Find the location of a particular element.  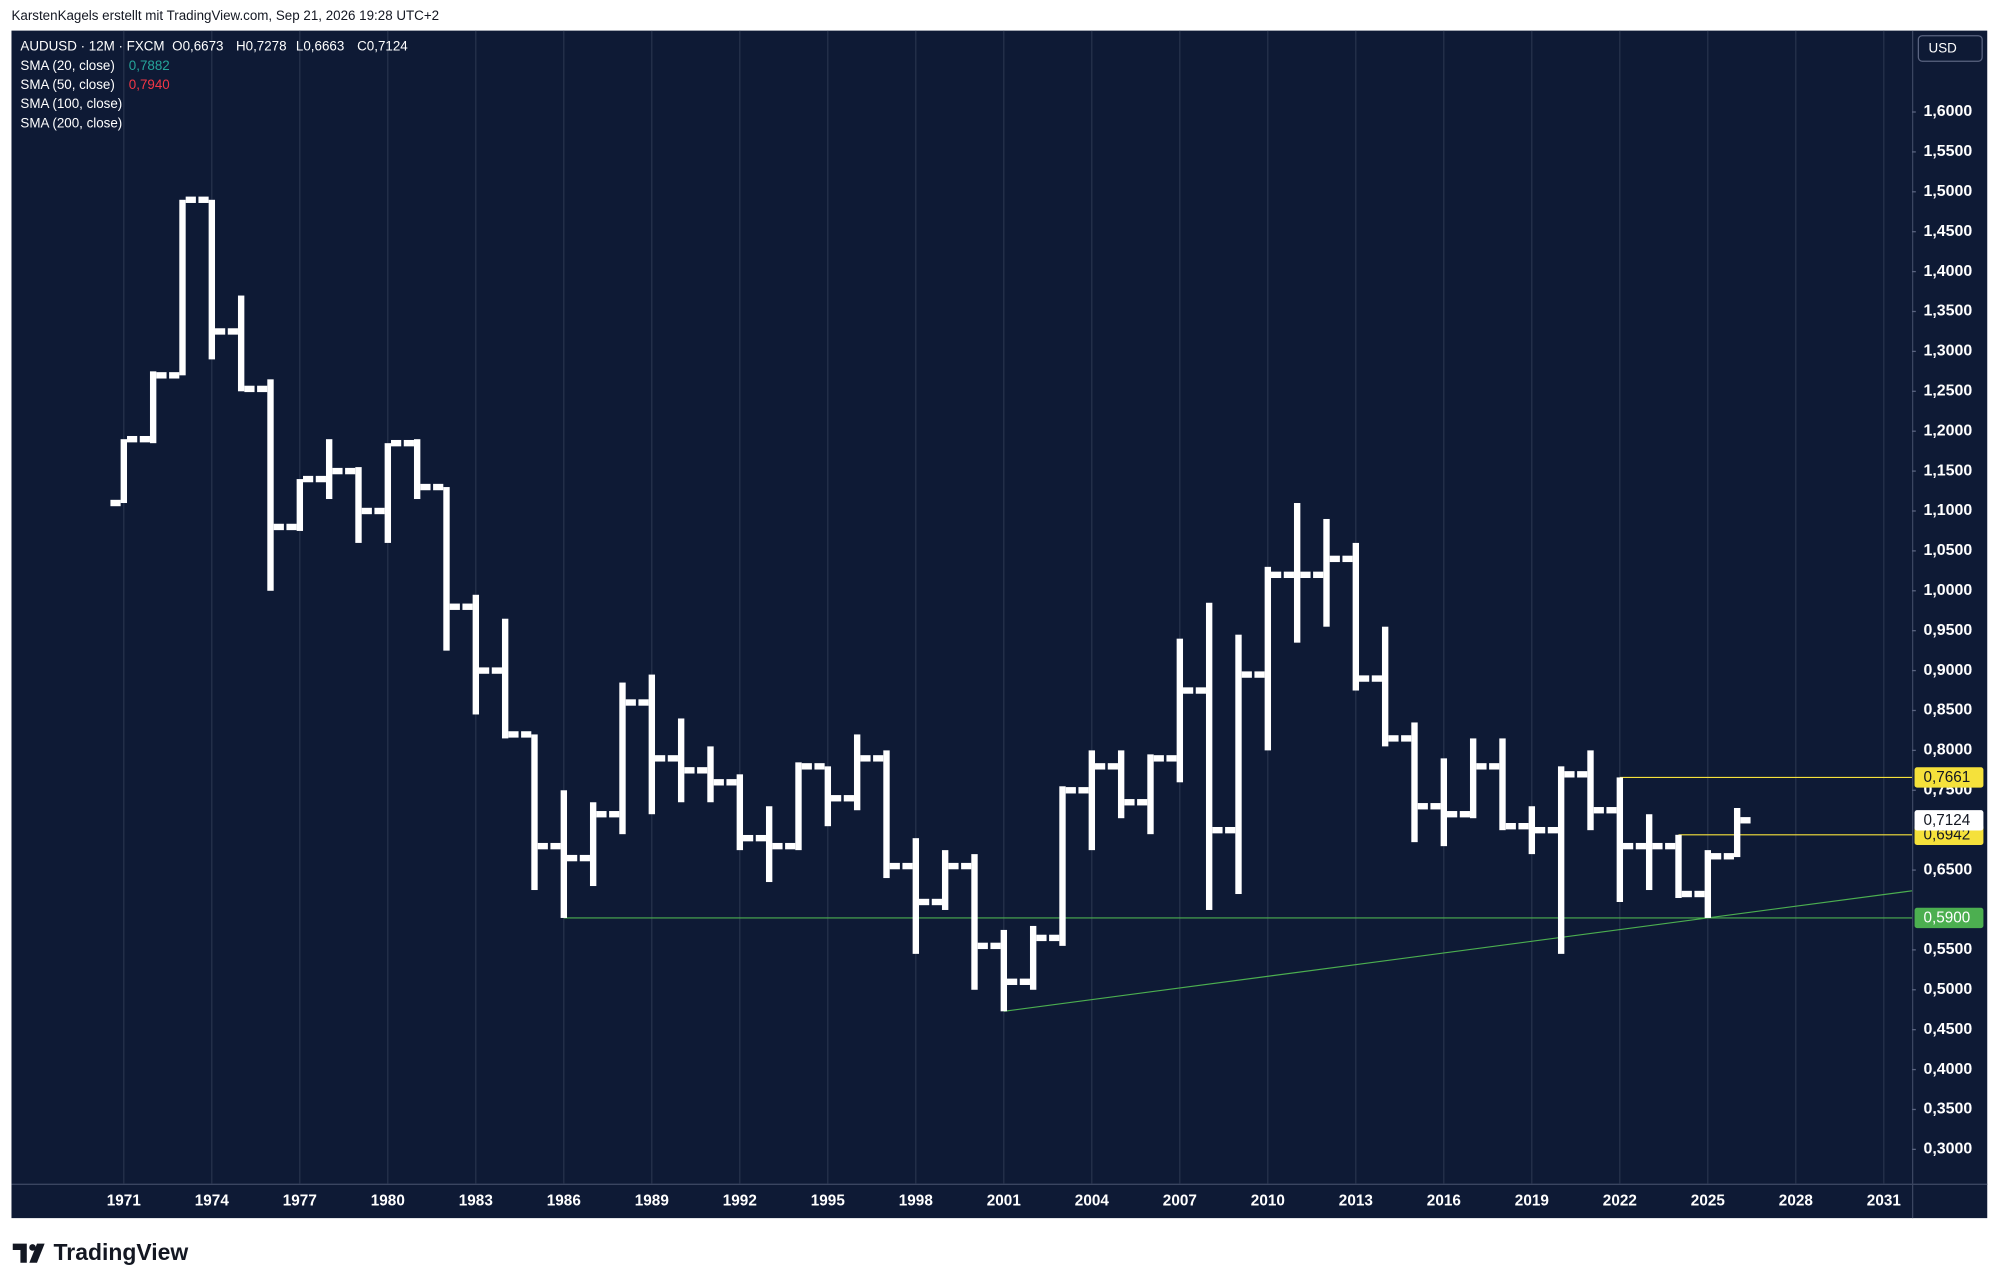

y-tick-label: 0,9000 is located at coordinates (1947, 670).